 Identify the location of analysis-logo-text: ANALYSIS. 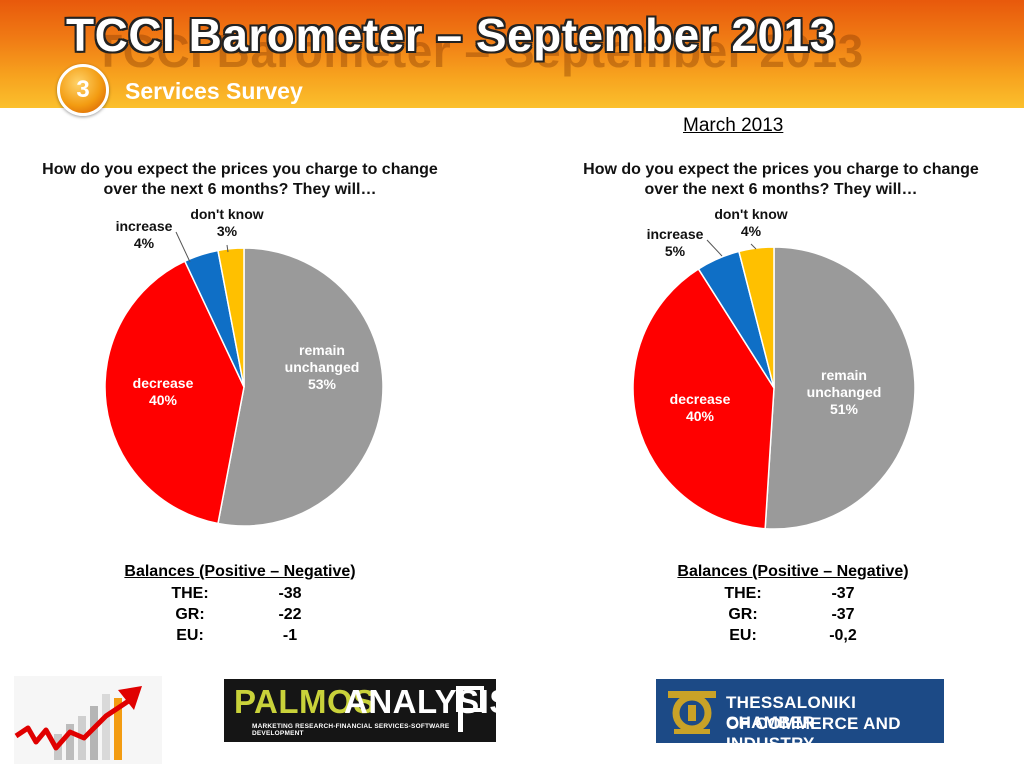
(428, 701).